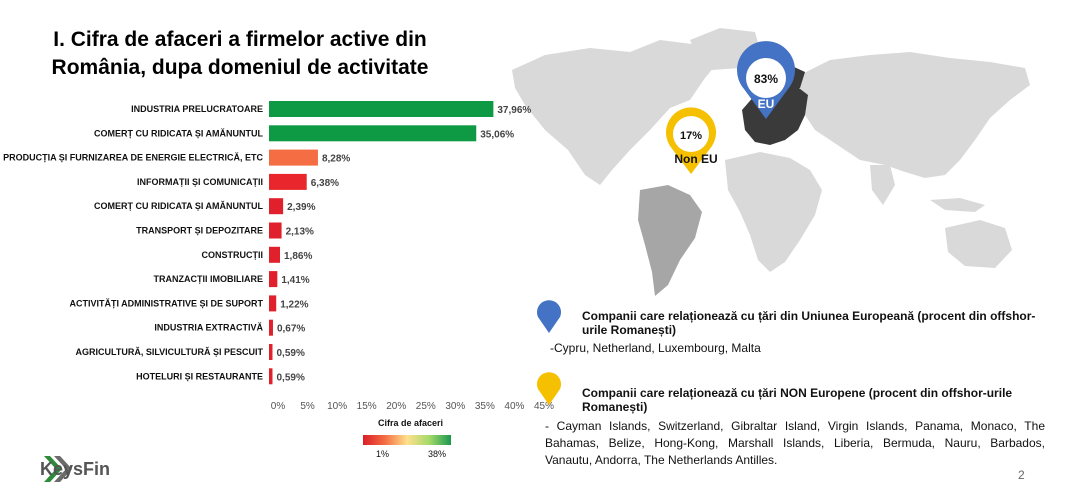  Describe the element at coordinates (197, 109) in the screenshot. I see `category-label: INDUSTRIA PRELUCRATOARE` at that location.